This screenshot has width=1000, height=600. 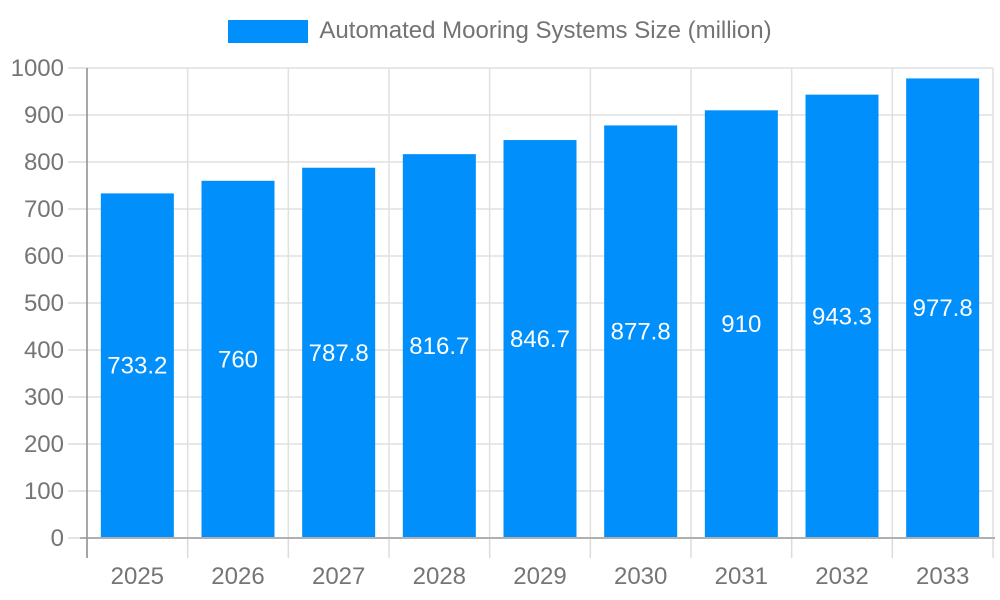 I want to click on bar-value-label: 787.8, so click(x=339, y=353).